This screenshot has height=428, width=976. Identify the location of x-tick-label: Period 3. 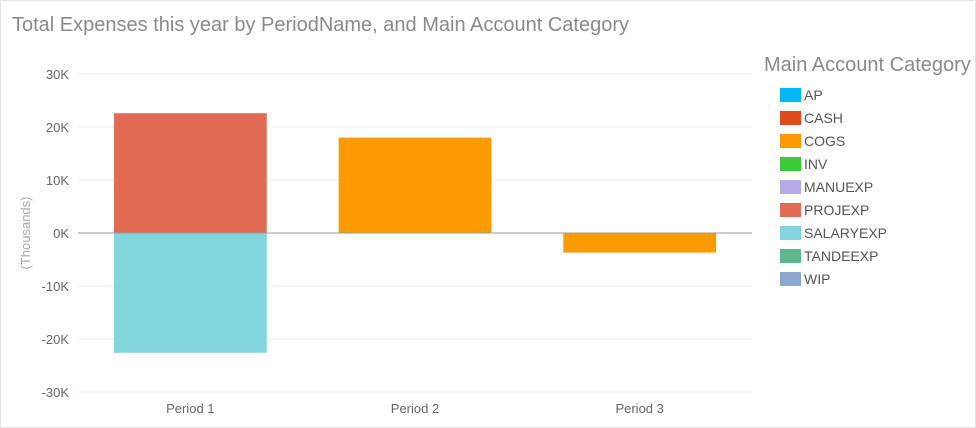
(639, 408).